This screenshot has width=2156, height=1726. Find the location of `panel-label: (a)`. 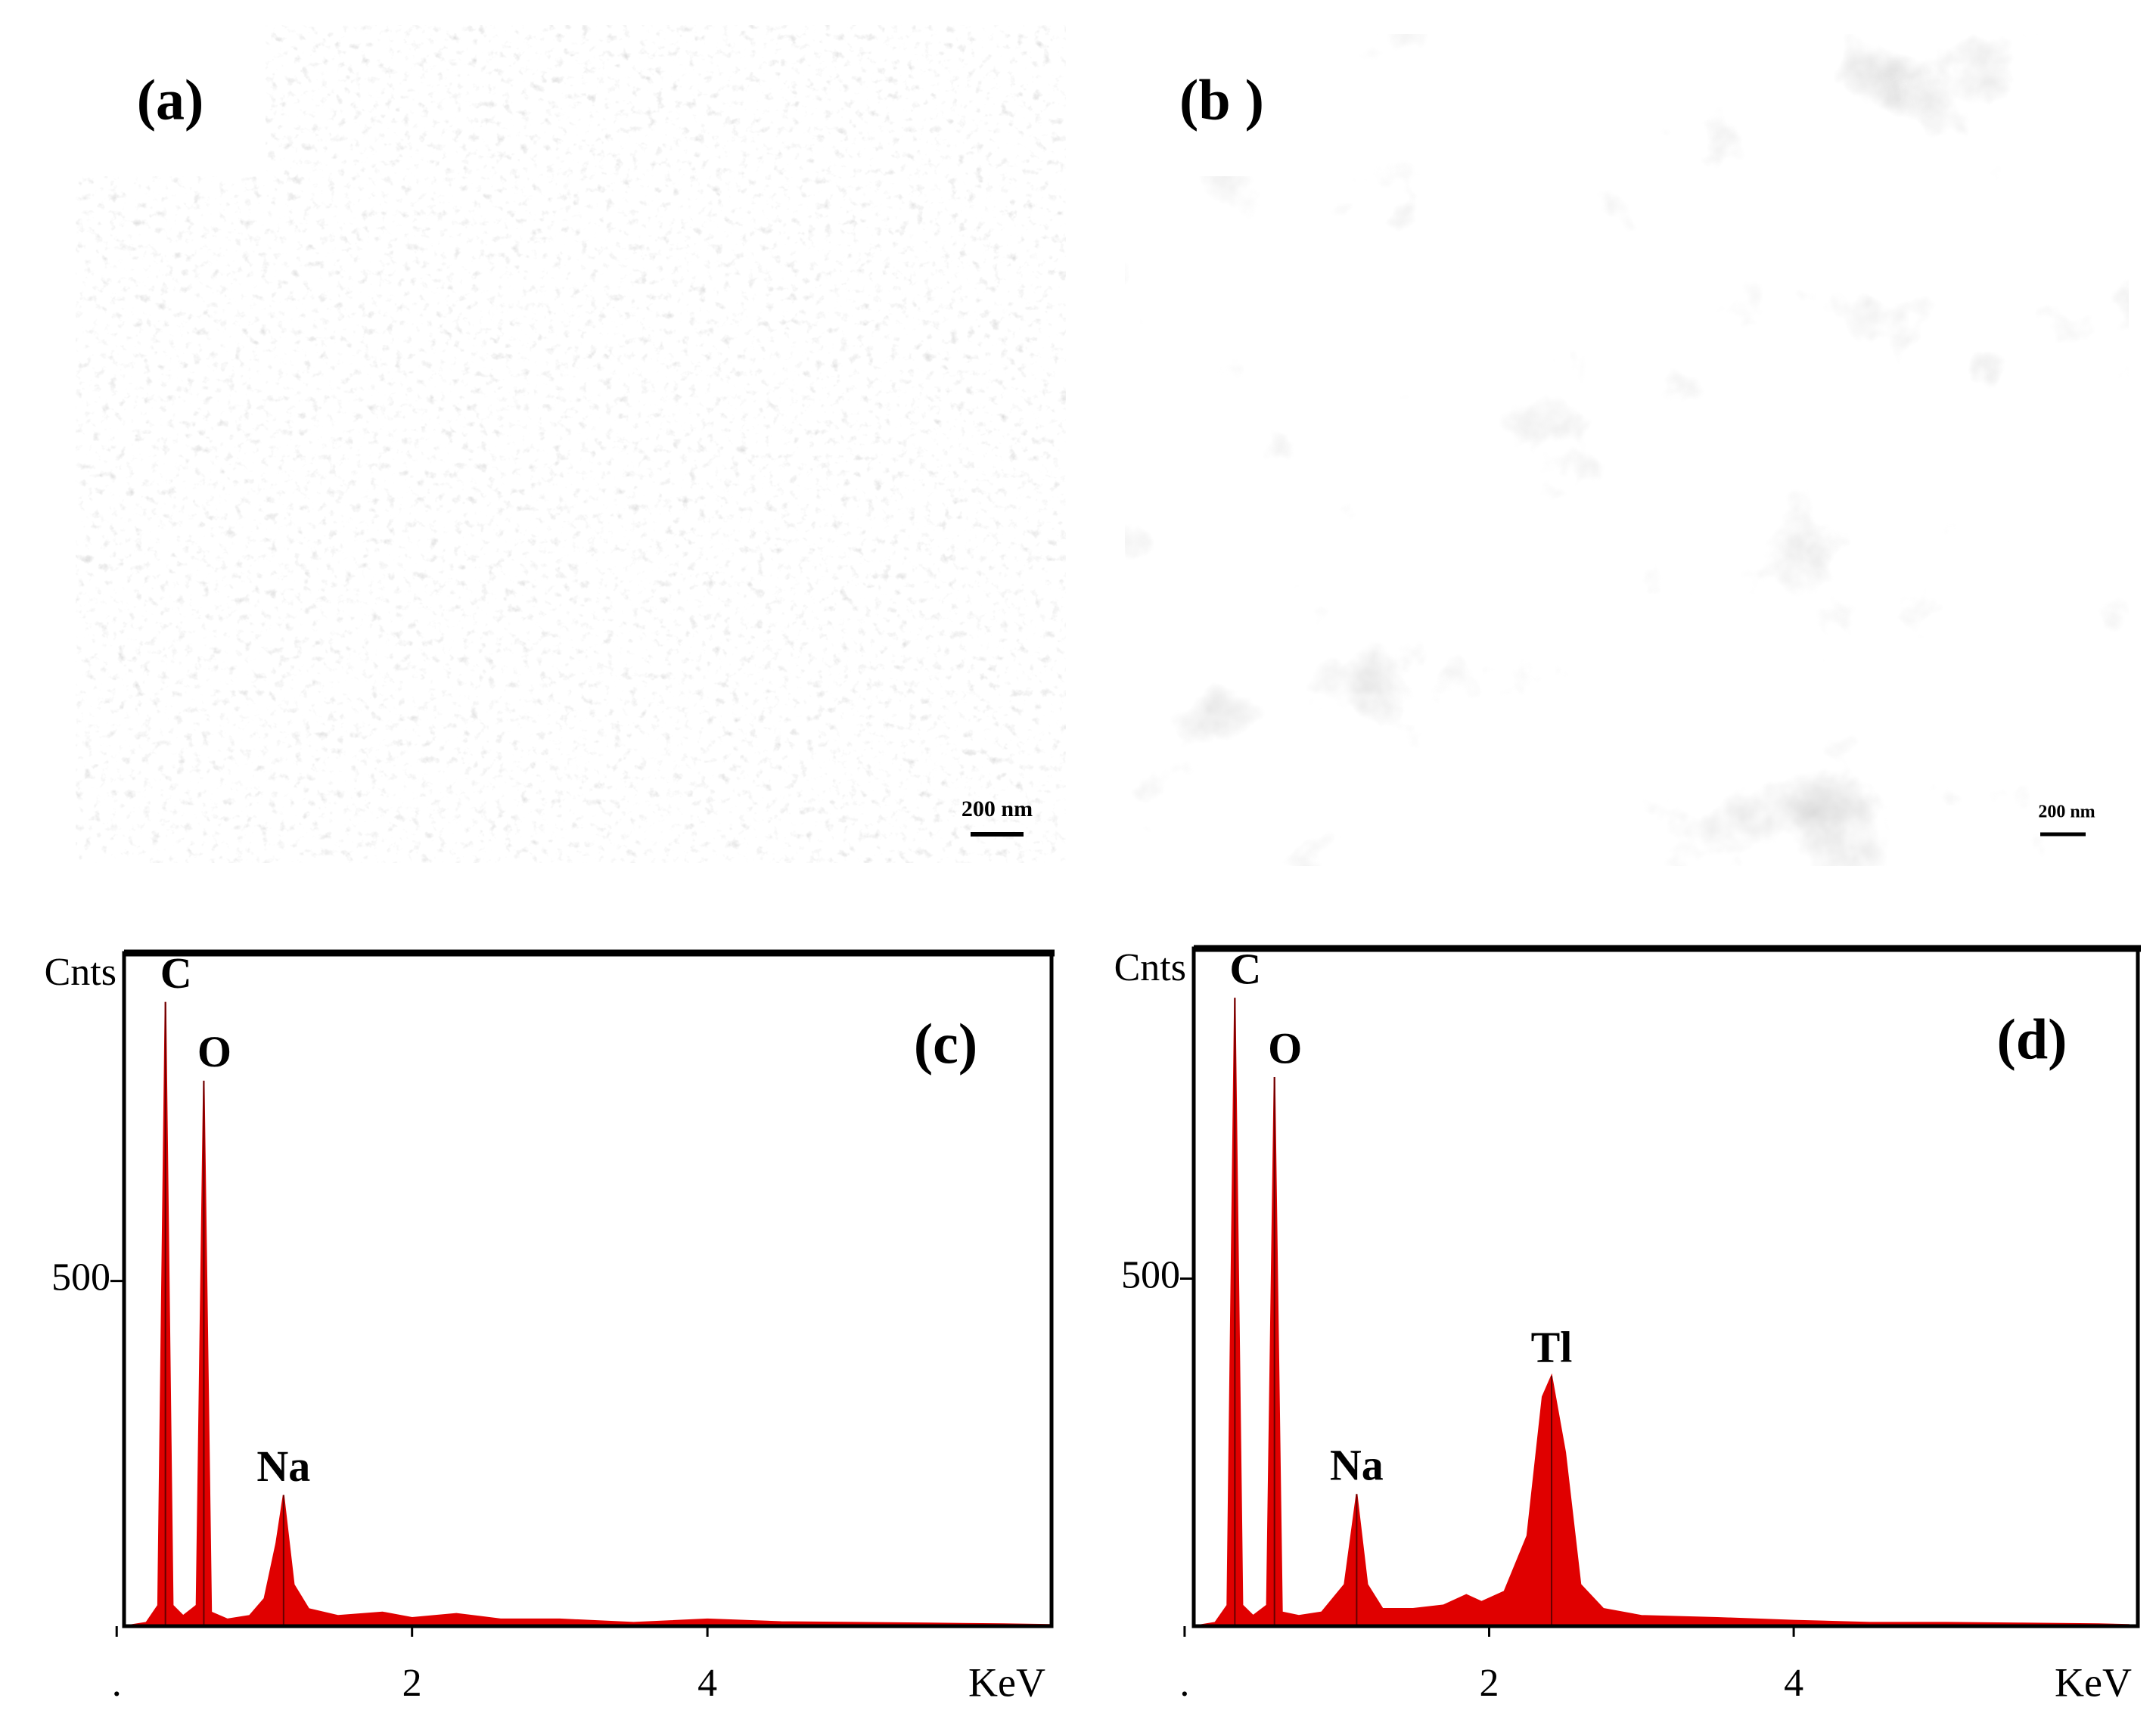

panel-label: (a) is located at coordinates (170, 100).